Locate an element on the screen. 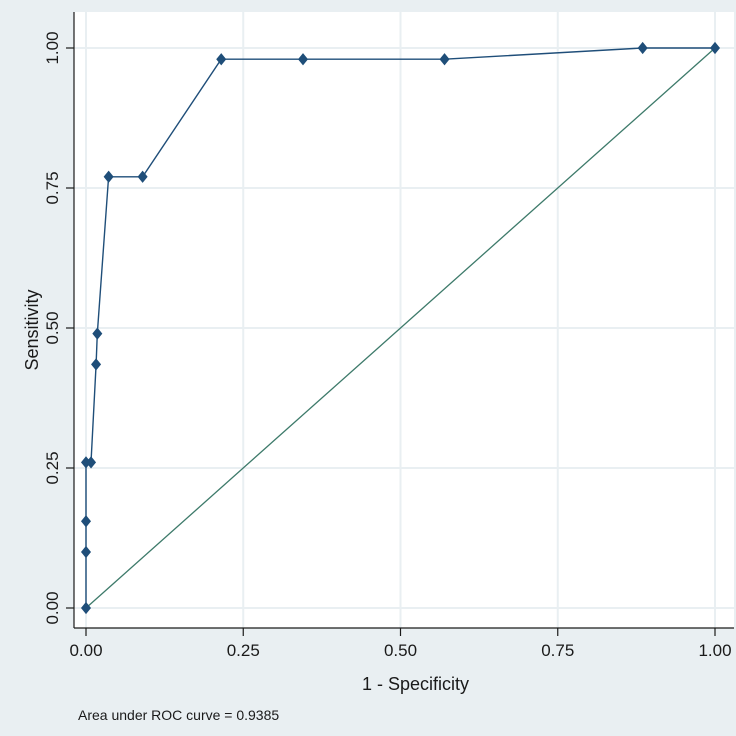  x-tick-label-4: 1.00 is located at coordinates (714, 650).